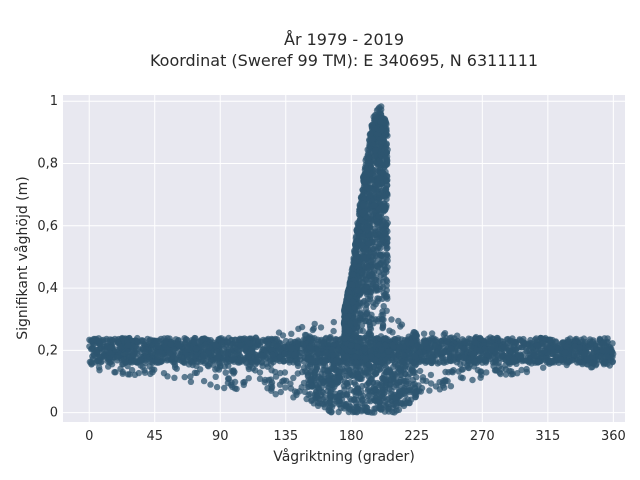 The width and height of the screenshot is (640, 480). Describe the element at coordinates (220, 436) in the screenshot. I see `x-tick-label: 90` at that location.